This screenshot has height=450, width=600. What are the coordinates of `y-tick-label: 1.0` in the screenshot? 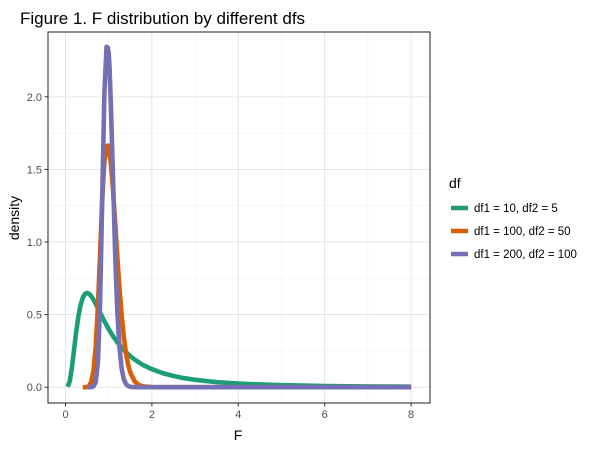 It's located at (34, 243).